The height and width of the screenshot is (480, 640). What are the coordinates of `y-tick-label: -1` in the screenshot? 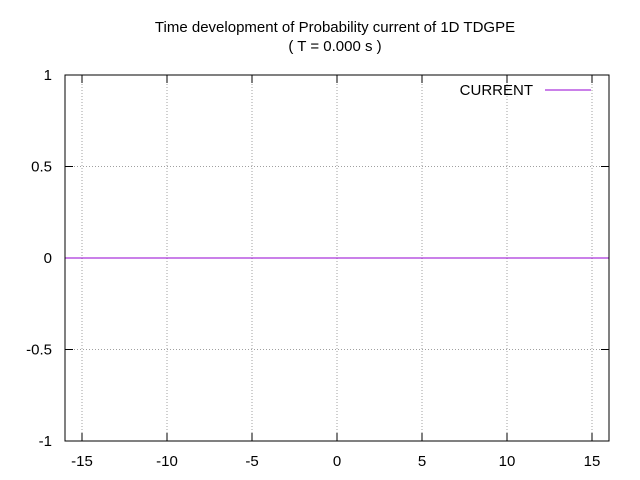 It's located at (45, 441).